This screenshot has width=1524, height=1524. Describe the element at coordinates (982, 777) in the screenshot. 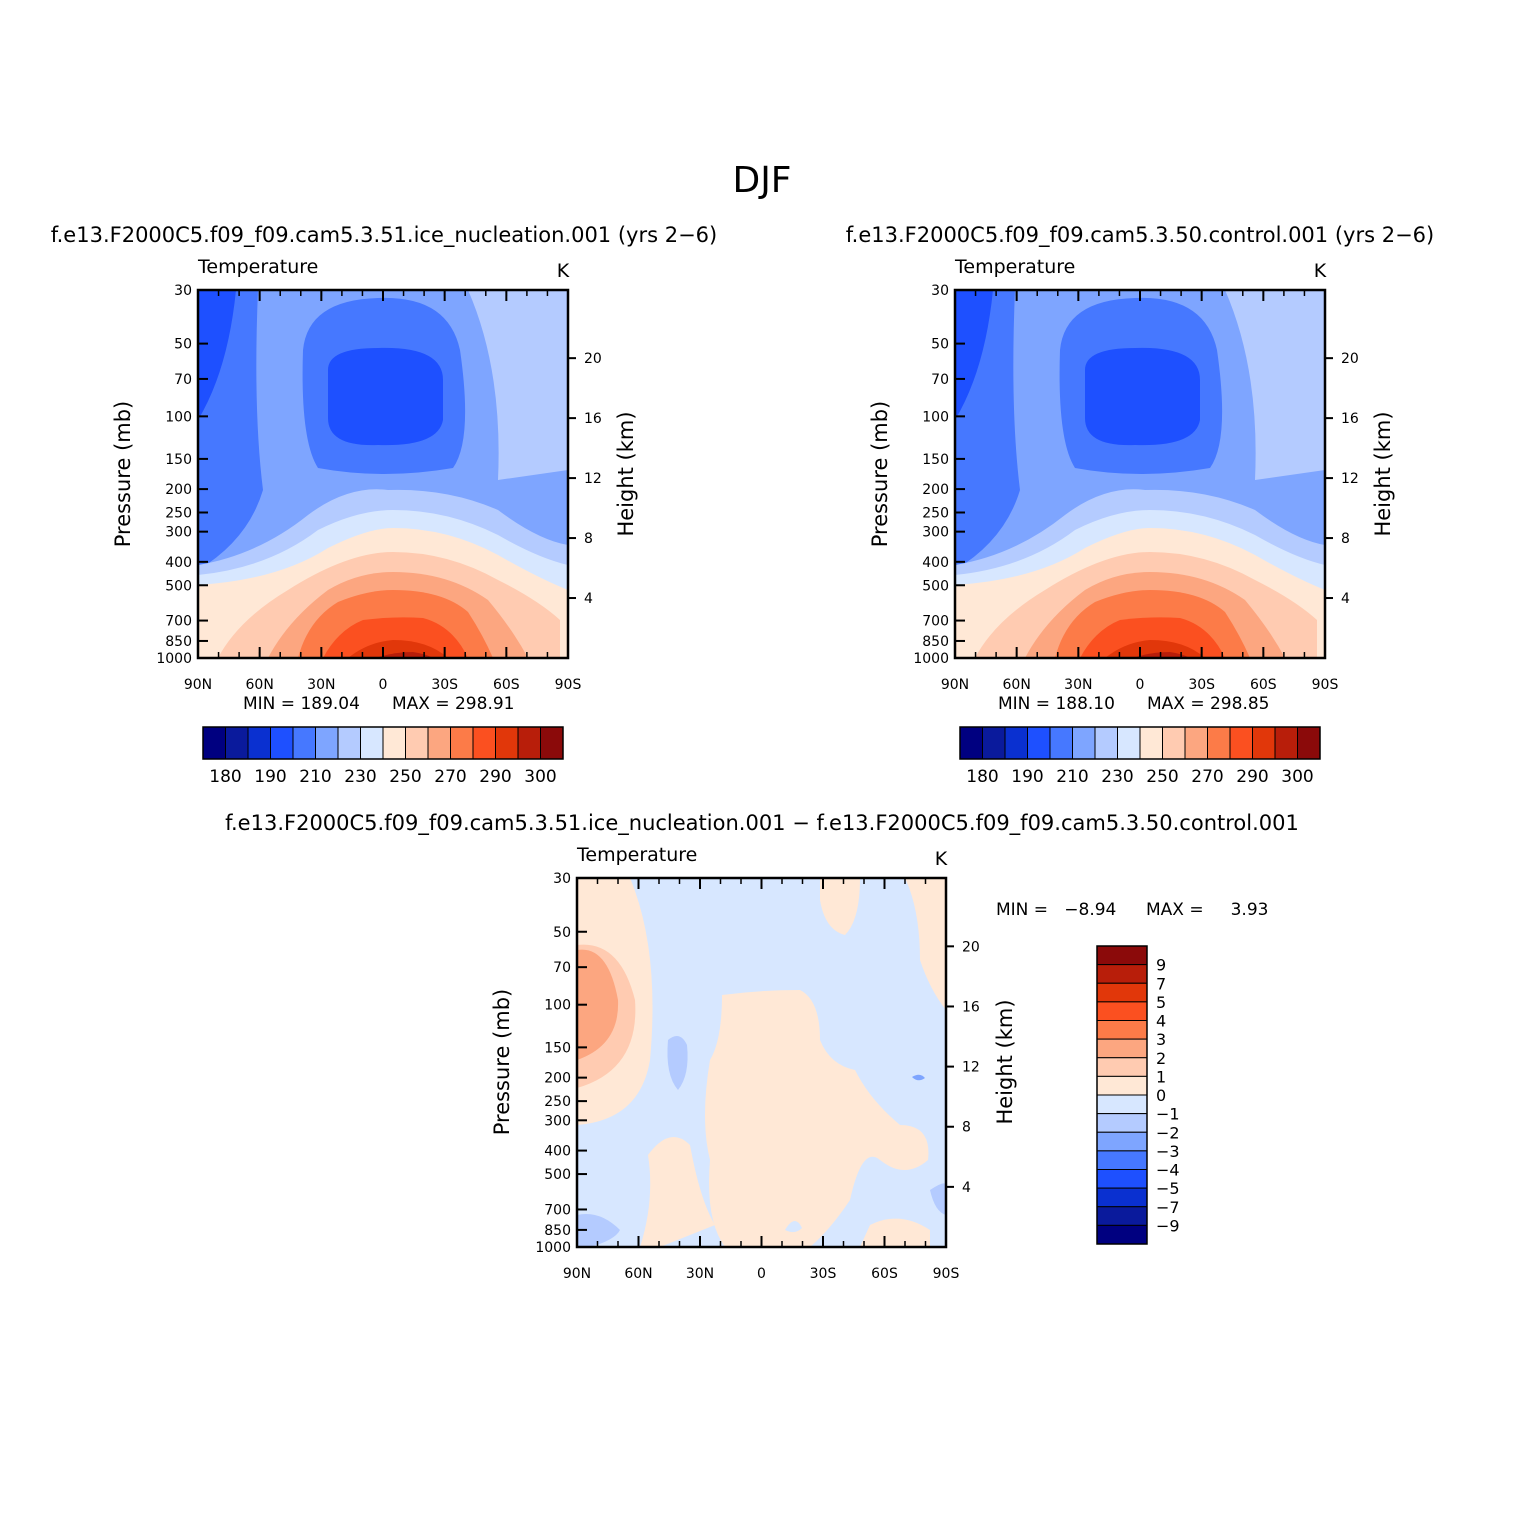

I see `colorbar-label: 180` at that location.